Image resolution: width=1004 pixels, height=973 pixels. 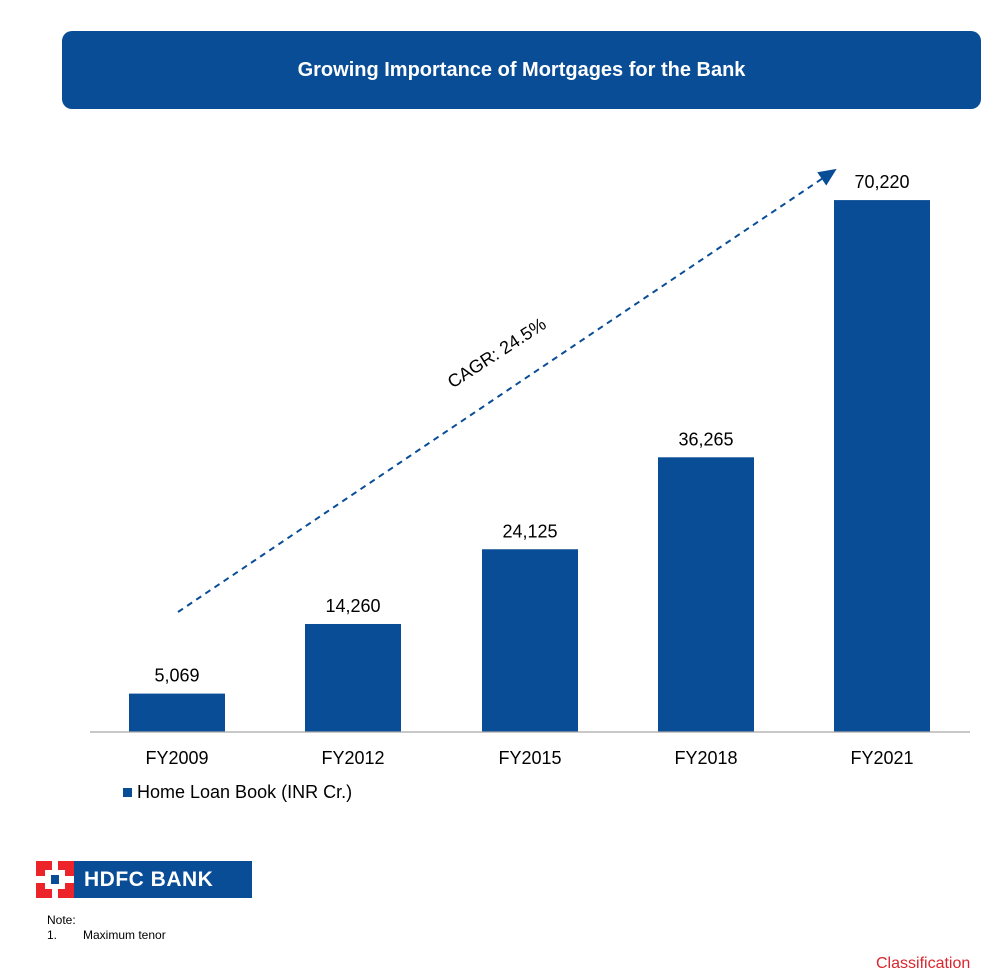 I want to click on note-number: 1., so click(x=52, y=935).